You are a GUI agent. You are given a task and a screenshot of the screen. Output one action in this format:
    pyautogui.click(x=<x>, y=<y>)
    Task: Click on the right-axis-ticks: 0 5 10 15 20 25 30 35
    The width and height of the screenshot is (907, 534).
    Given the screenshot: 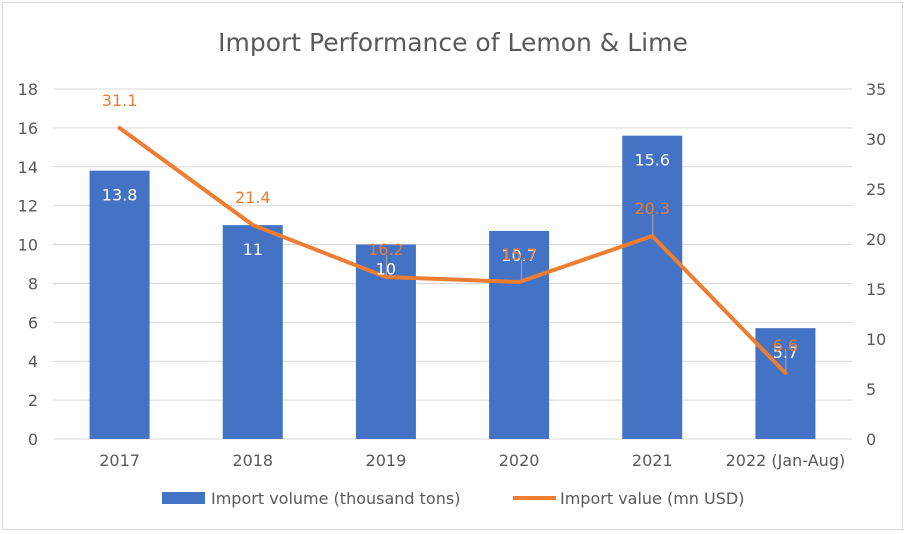 What is the action you would take?
    pyautogui.click(x=876, y=264)
    